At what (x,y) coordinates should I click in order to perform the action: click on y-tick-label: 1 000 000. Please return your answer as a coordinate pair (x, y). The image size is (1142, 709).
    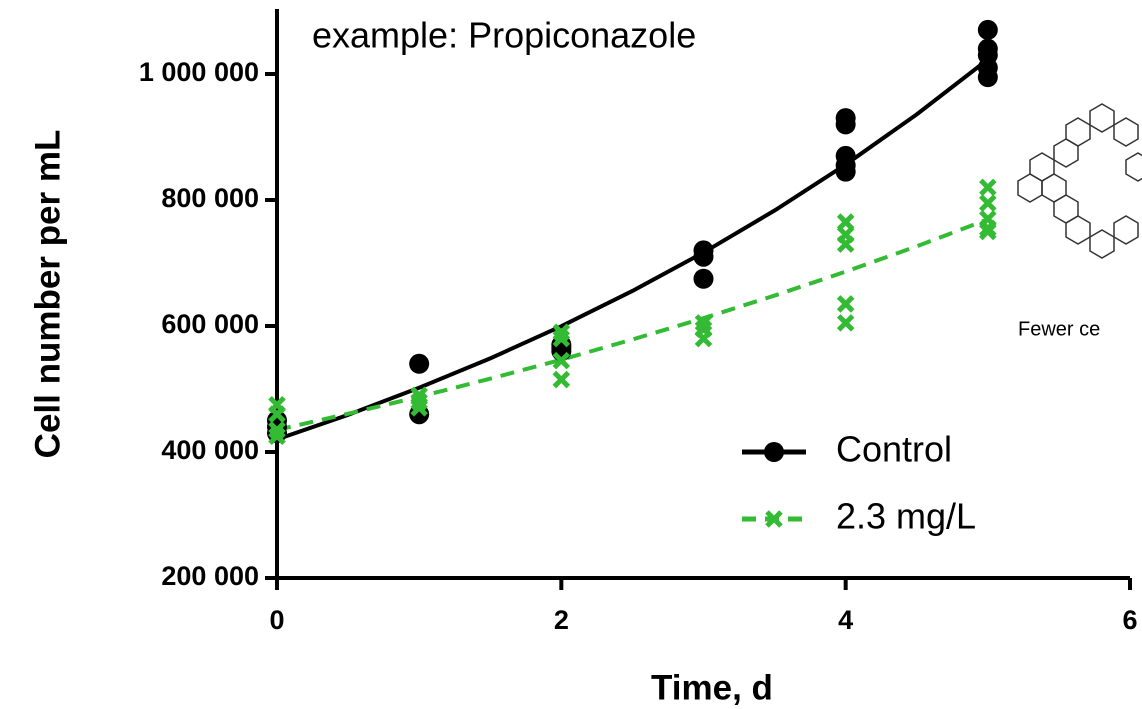
    Looking at the image, I should click on (199, 72).